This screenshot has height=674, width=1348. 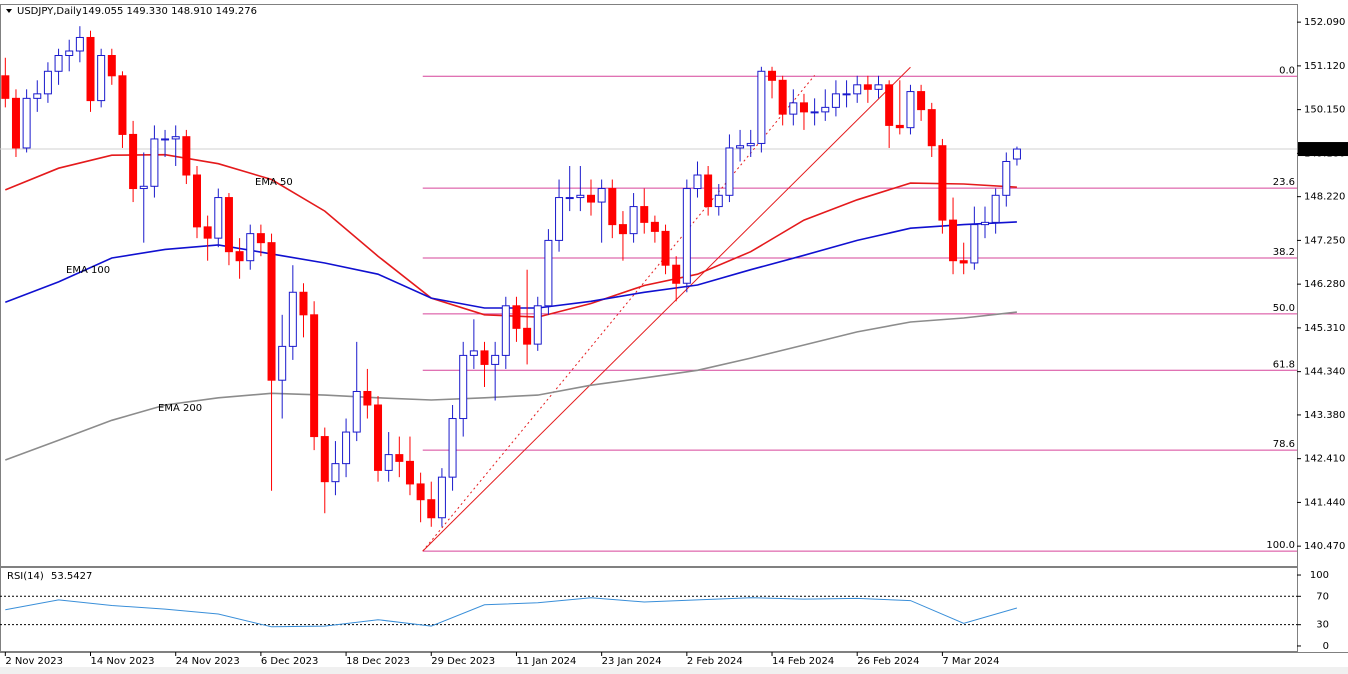 What do you see at coordinates (9, 11) in the screenshot?
I see `menu-triangle` at bounding box center [9, 11].